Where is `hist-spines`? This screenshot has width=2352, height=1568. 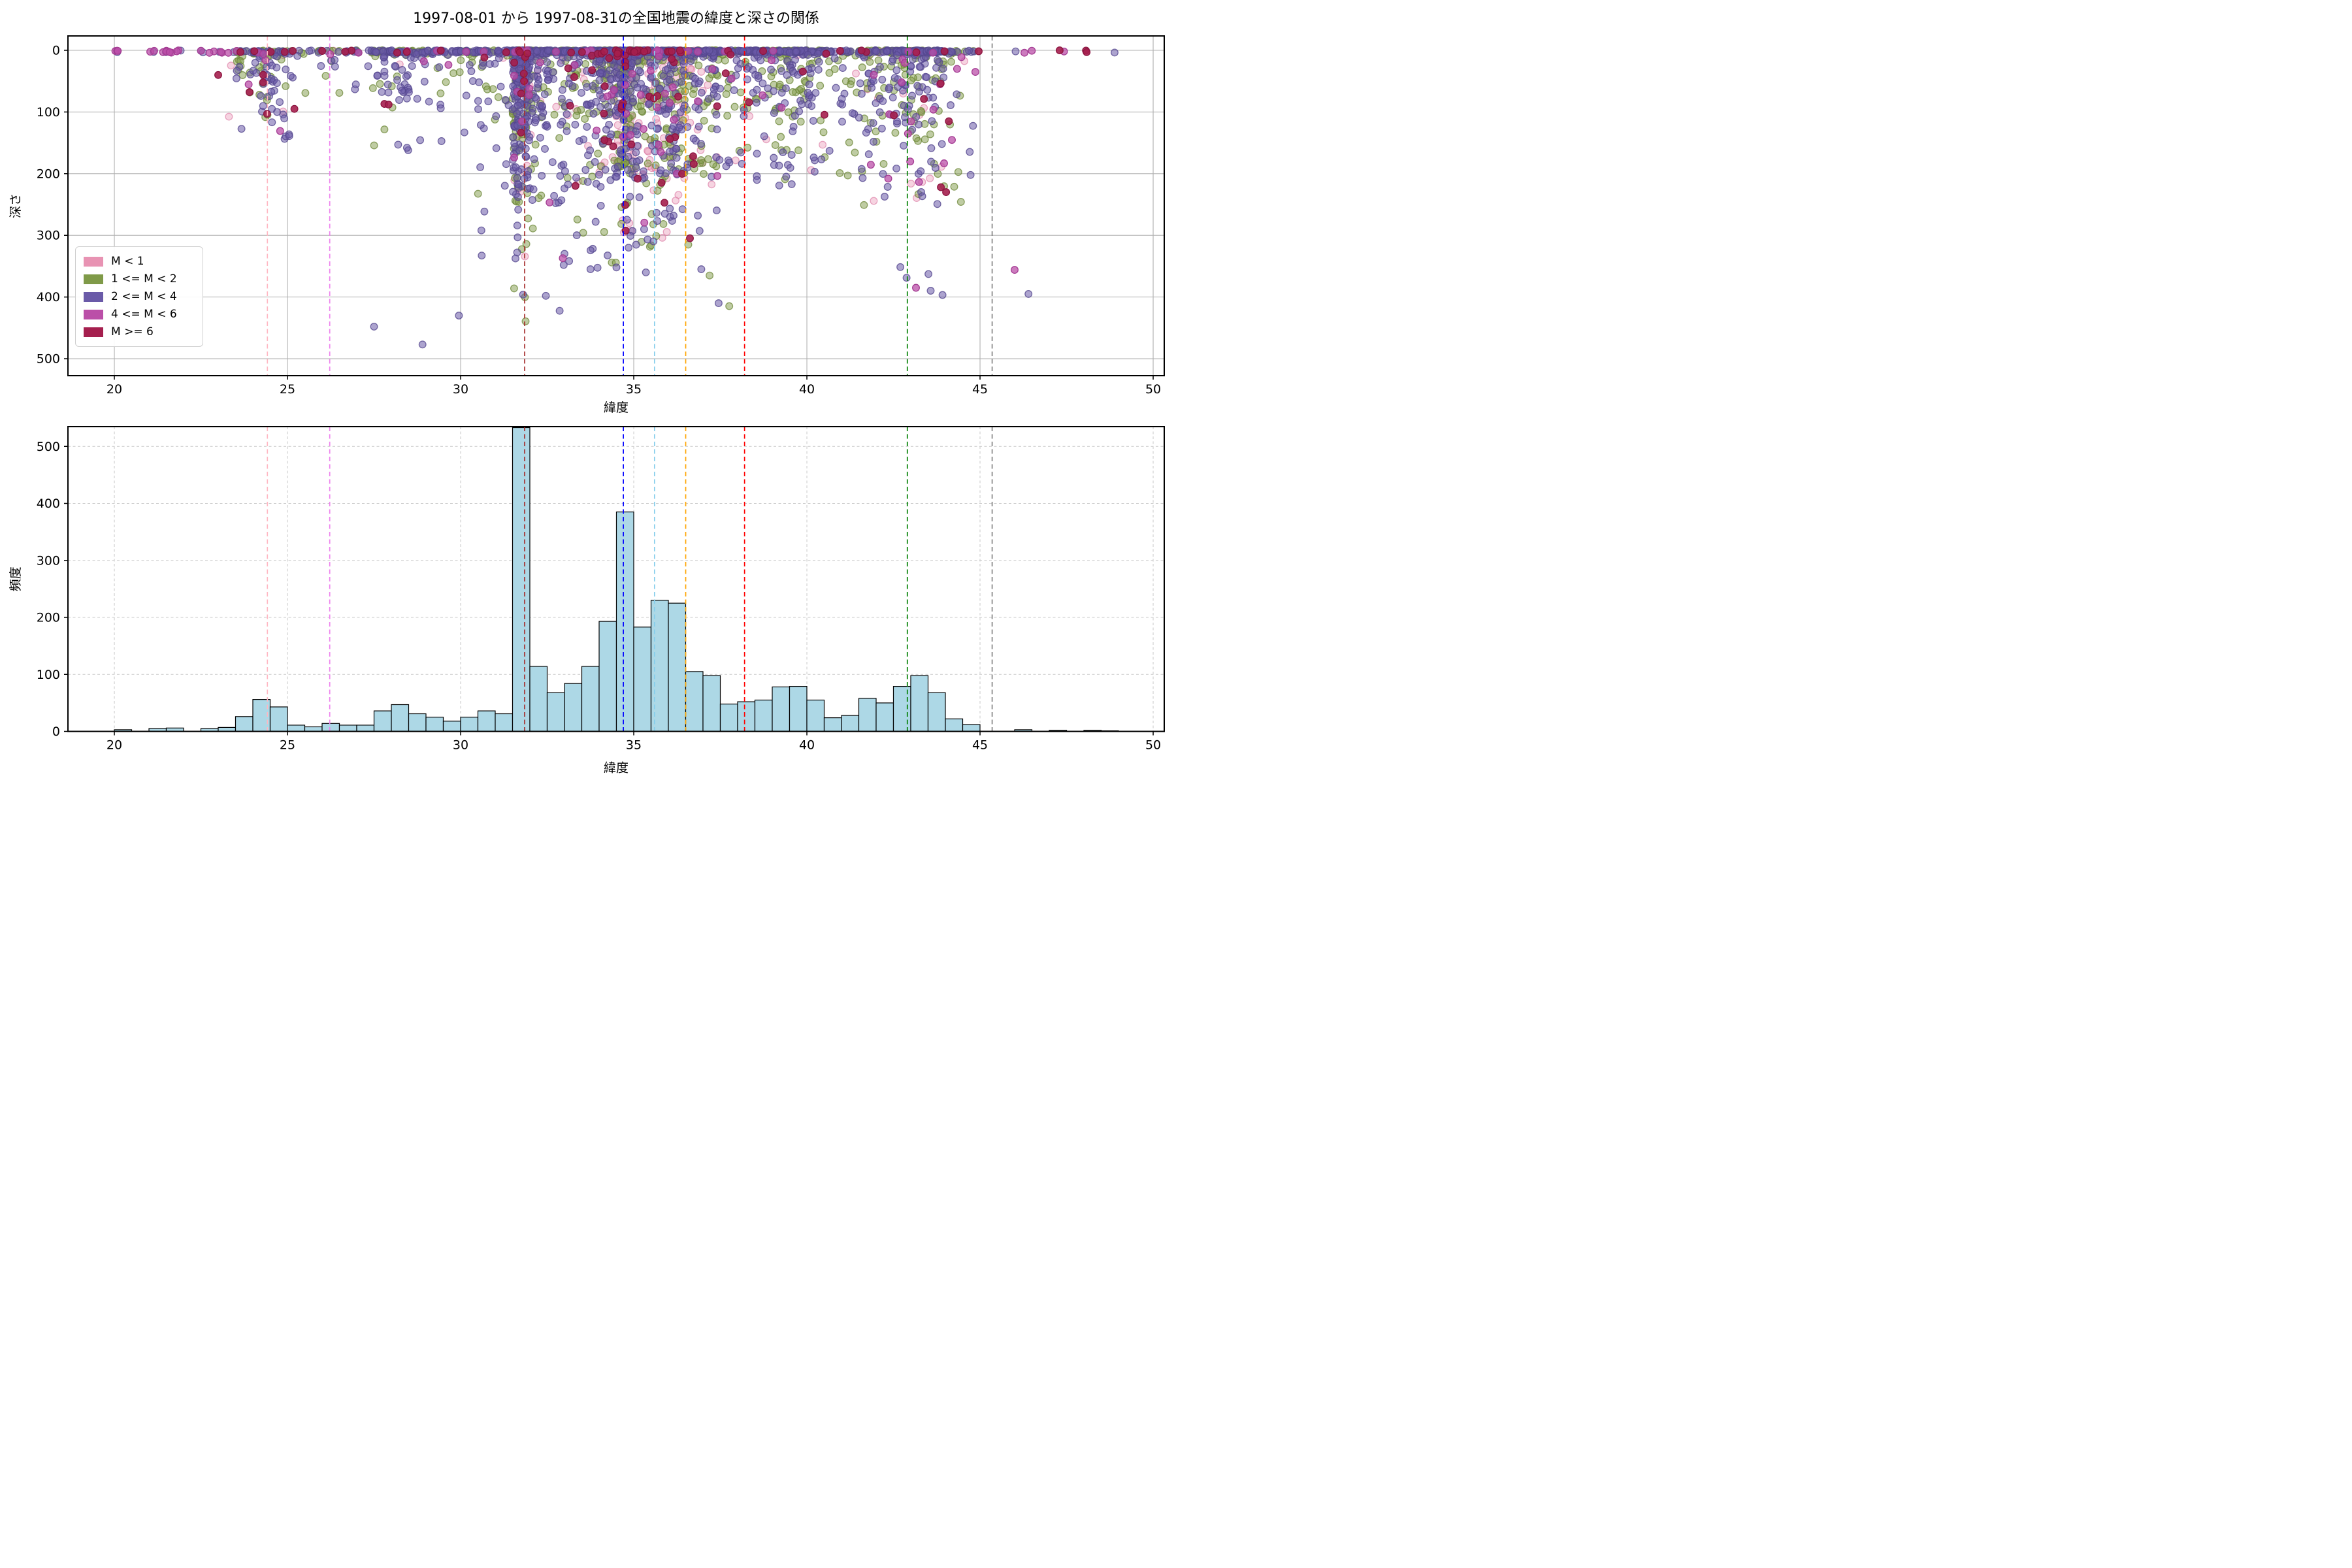
hist-spines is located at coordinates (616, 579).